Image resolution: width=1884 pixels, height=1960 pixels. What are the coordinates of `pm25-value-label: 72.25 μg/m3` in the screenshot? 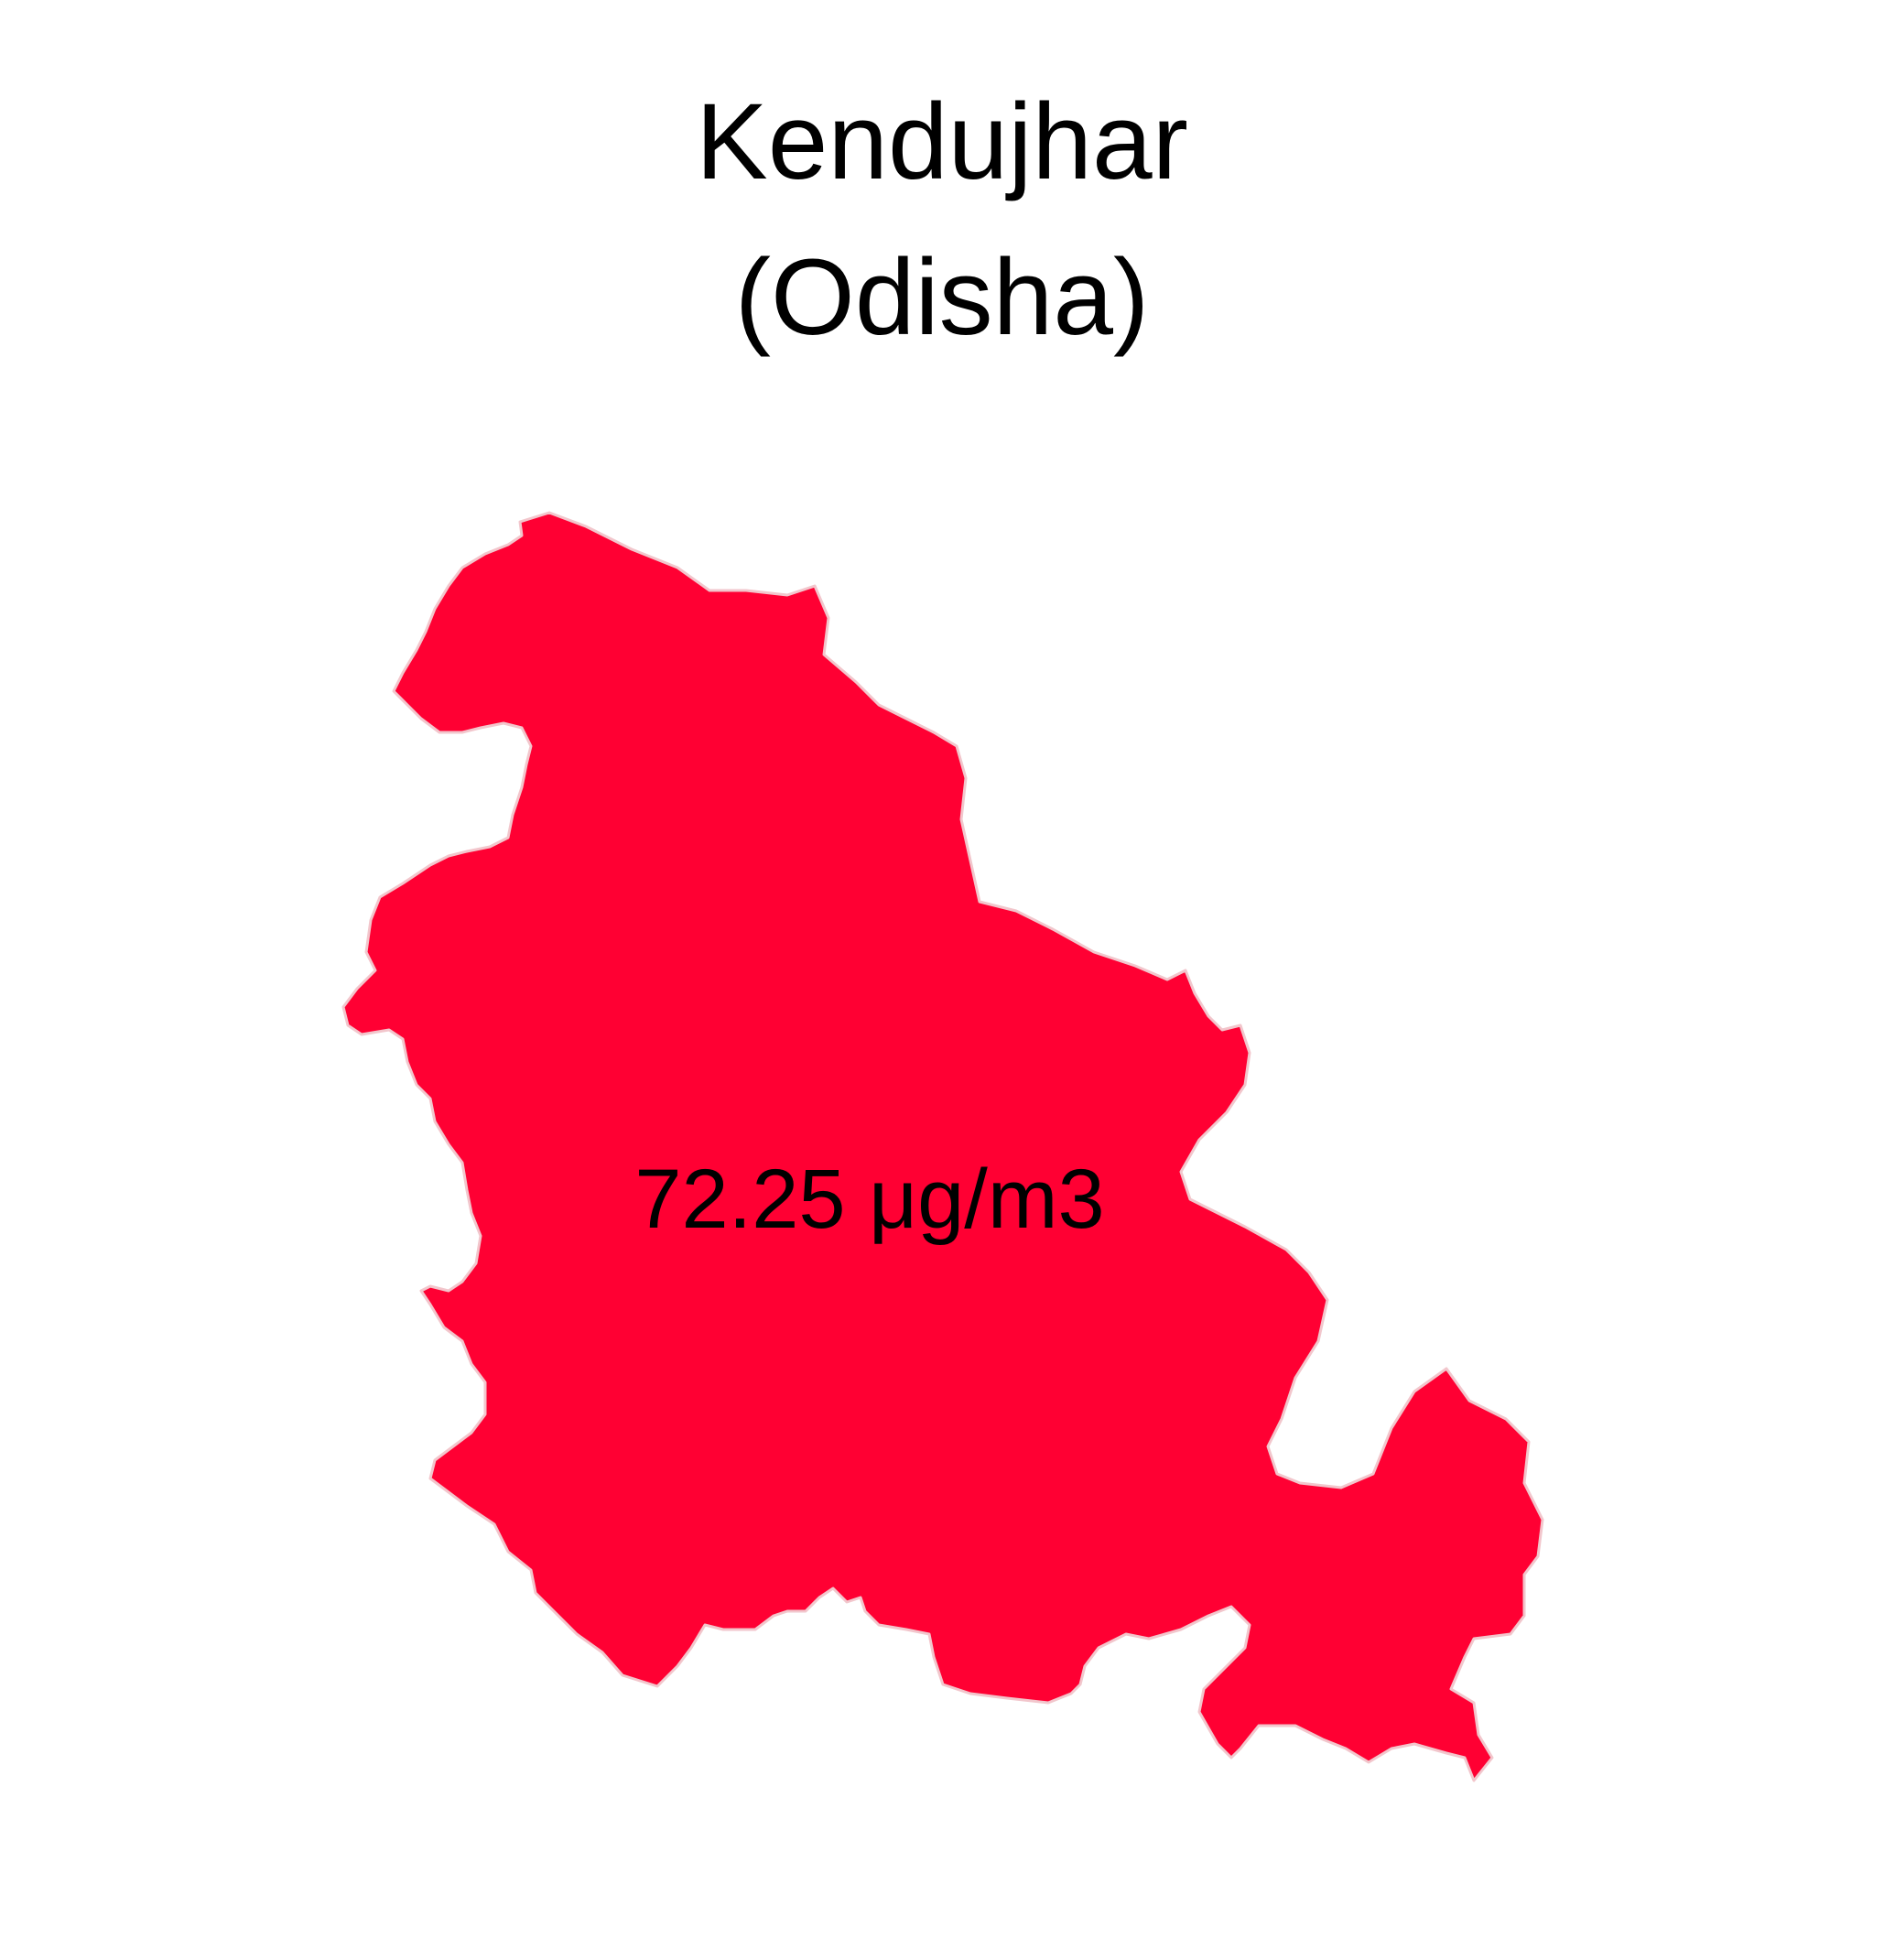 It's located at (870, 1200).